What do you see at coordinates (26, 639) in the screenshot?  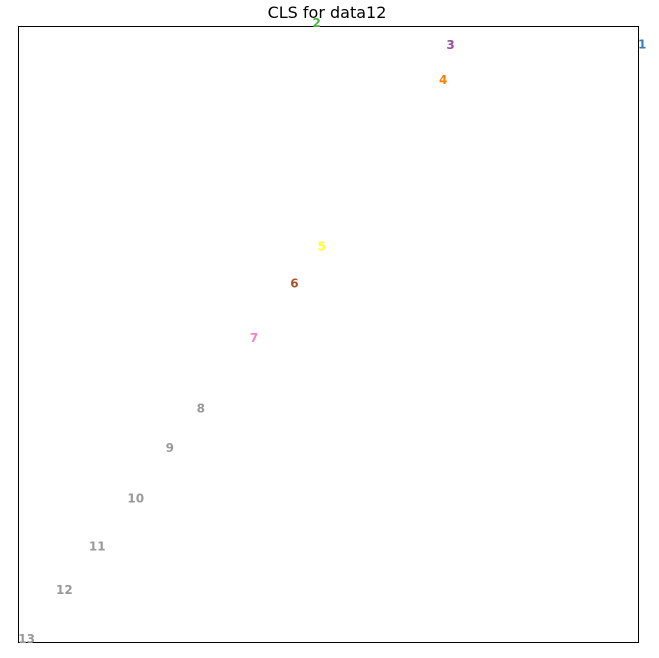 I see `point-label-13: 13` at bounding box center [26, 639].